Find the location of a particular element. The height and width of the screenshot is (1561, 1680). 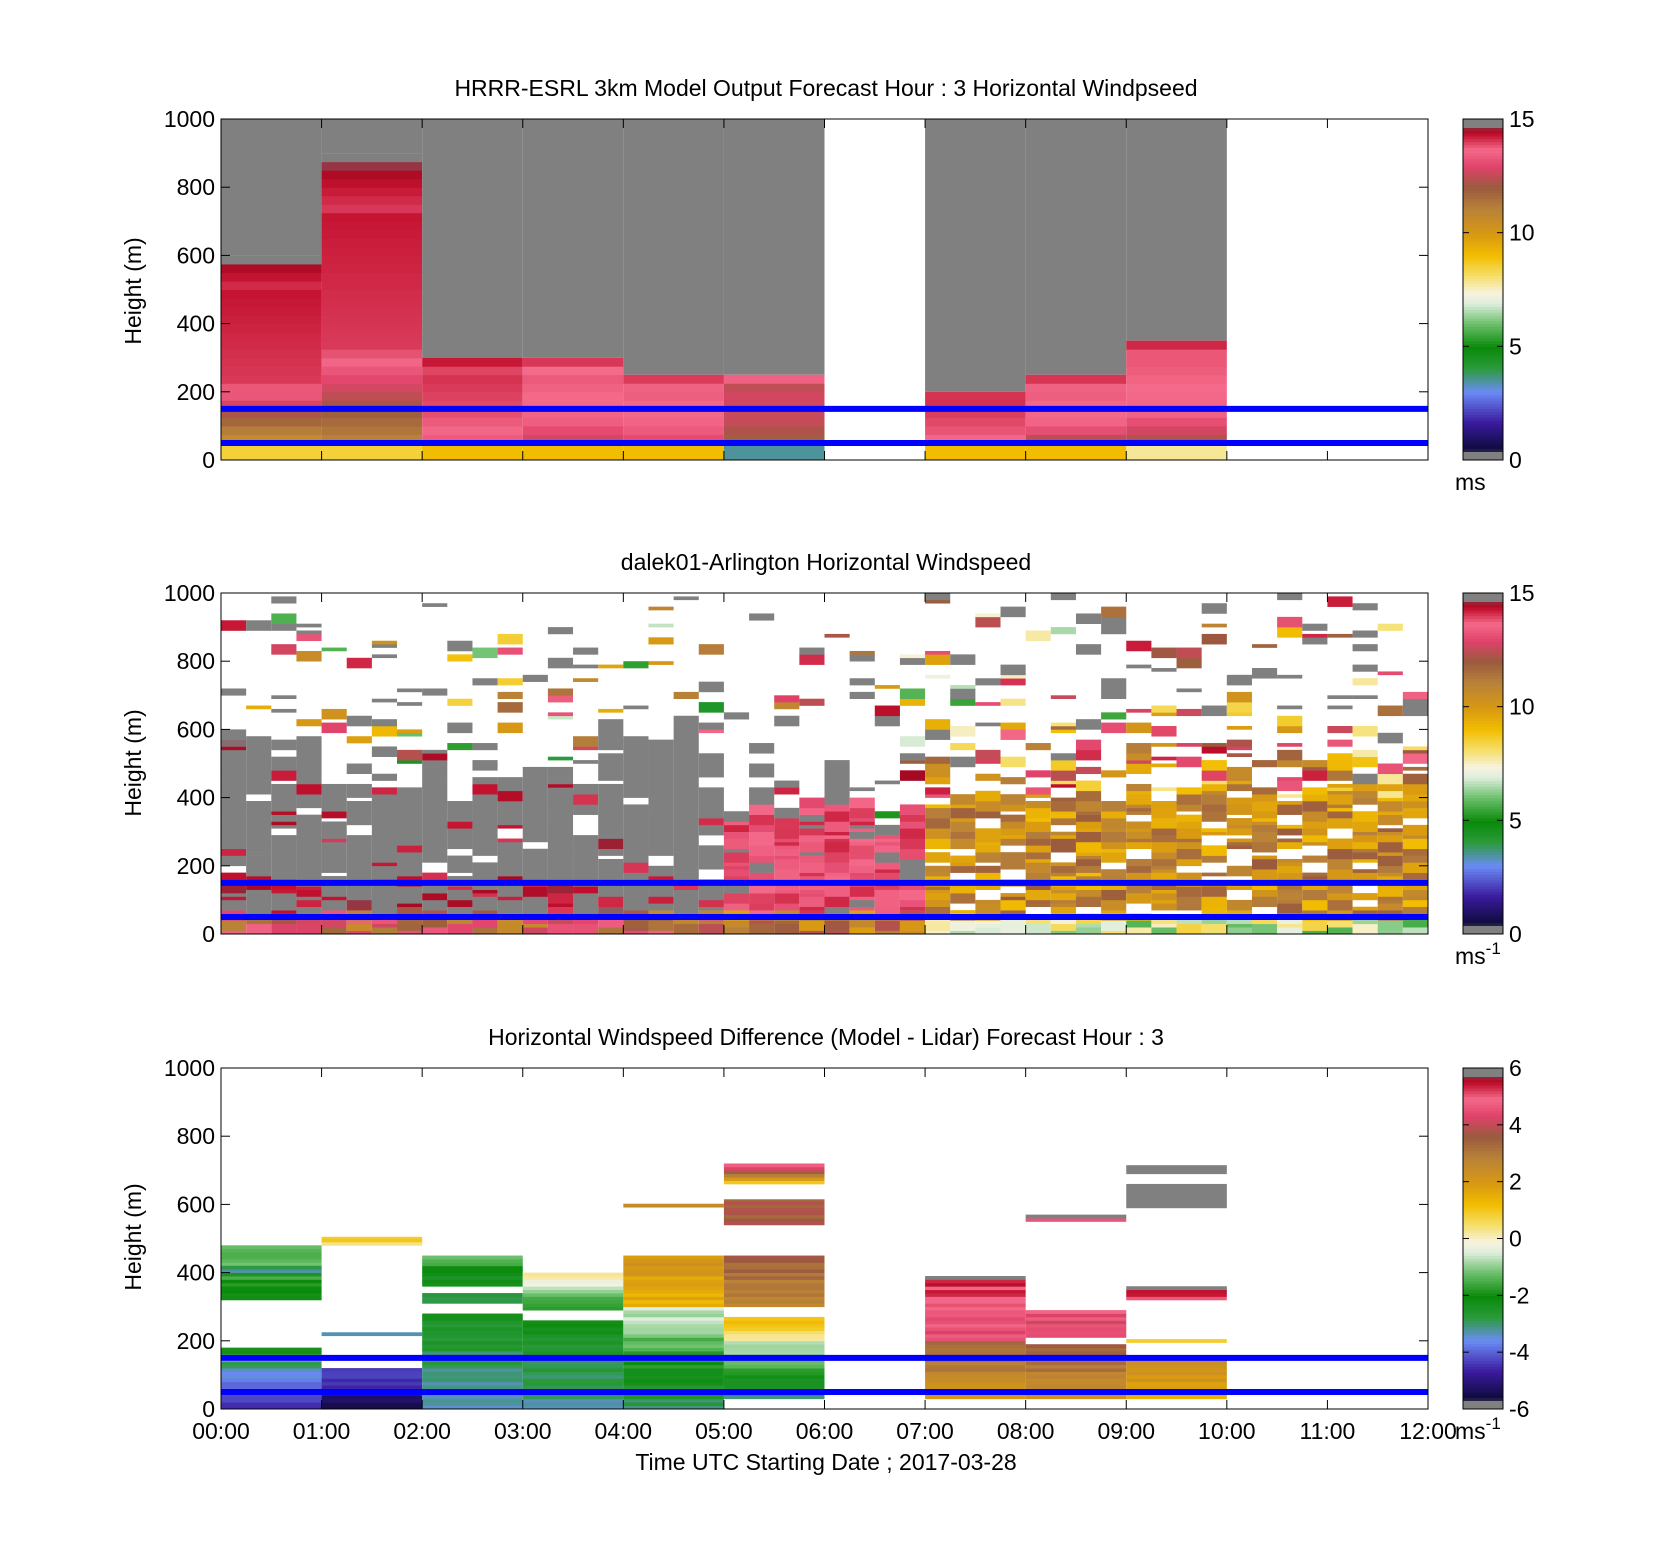

x-tick-label: 07:00 is located at coordinates (925, 1431).